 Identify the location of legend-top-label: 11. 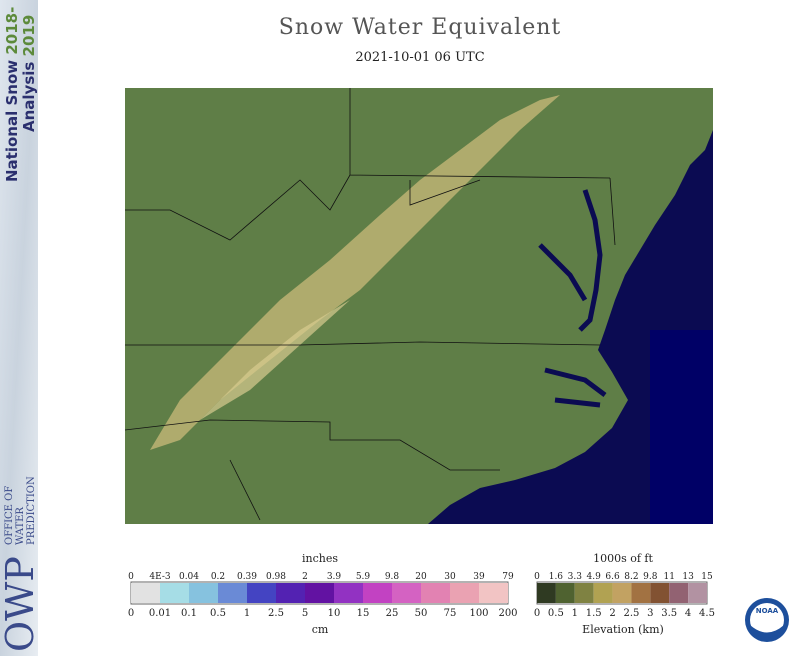
(668, 577).